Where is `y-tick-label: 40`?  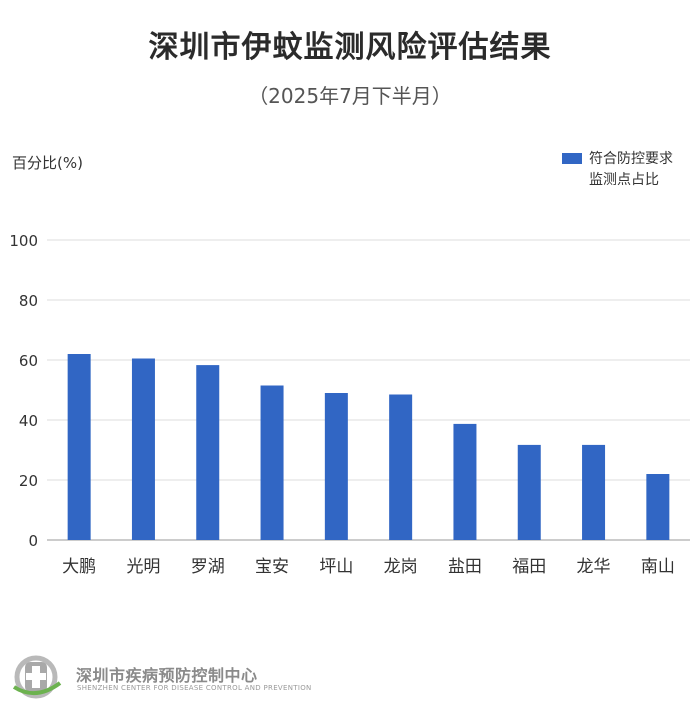
y-tick-label: 40 is located at coordinates (28, 421).